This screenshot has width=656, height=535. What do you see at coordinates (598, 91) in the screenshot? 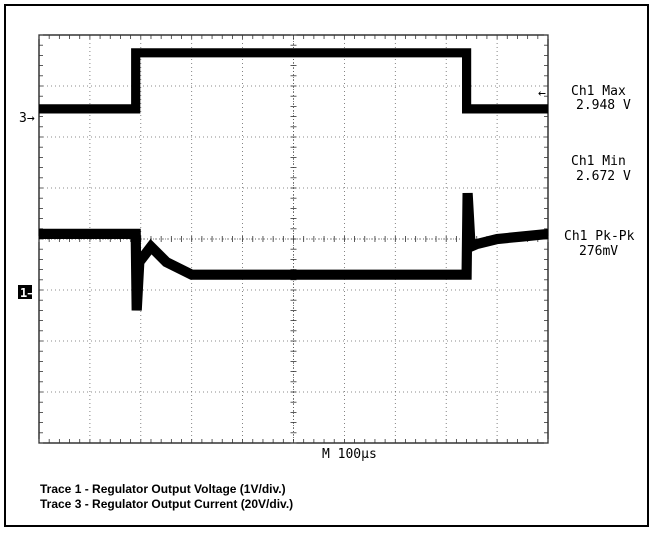
I see `measurement-ch1-max-label: Ch1 Max` at bounding box center [598, 91].